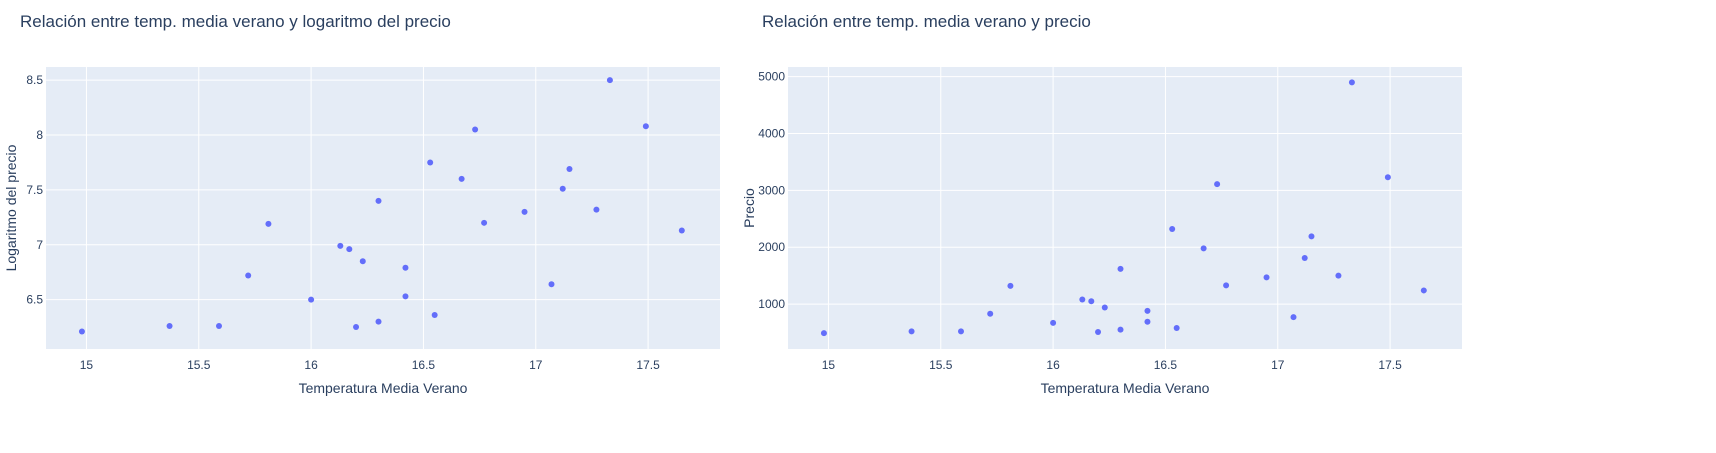 The image size is (1716, 453). Describe the element at coordinates (771, 304) in the screenshot. I see `y-tick-label: 1000` at that location.